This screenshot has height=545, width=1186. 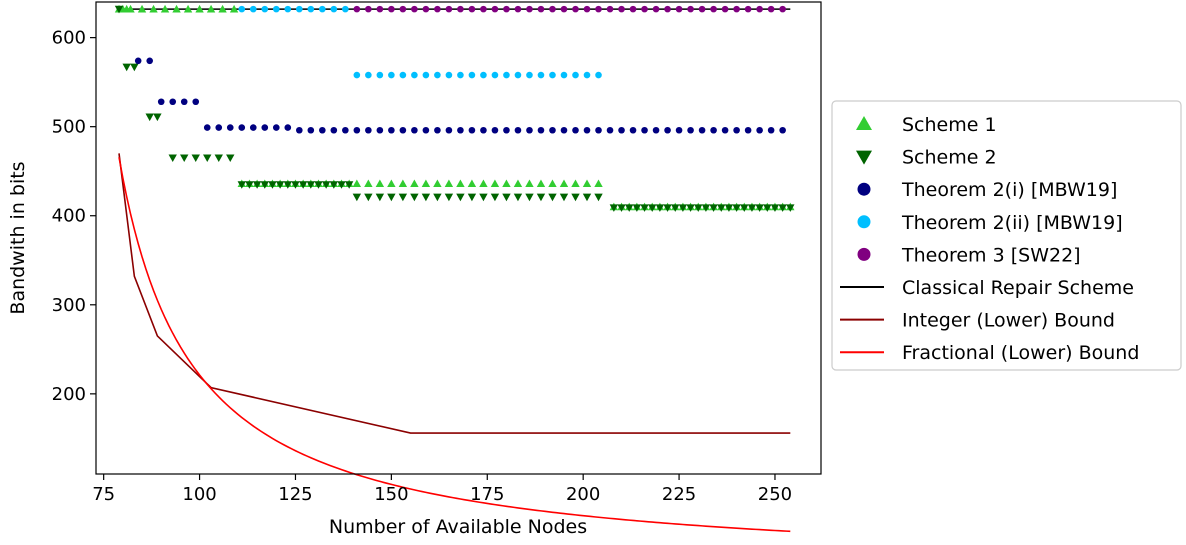 I want to click on series-theorem-3-sw22, so click(x=569, y=9).